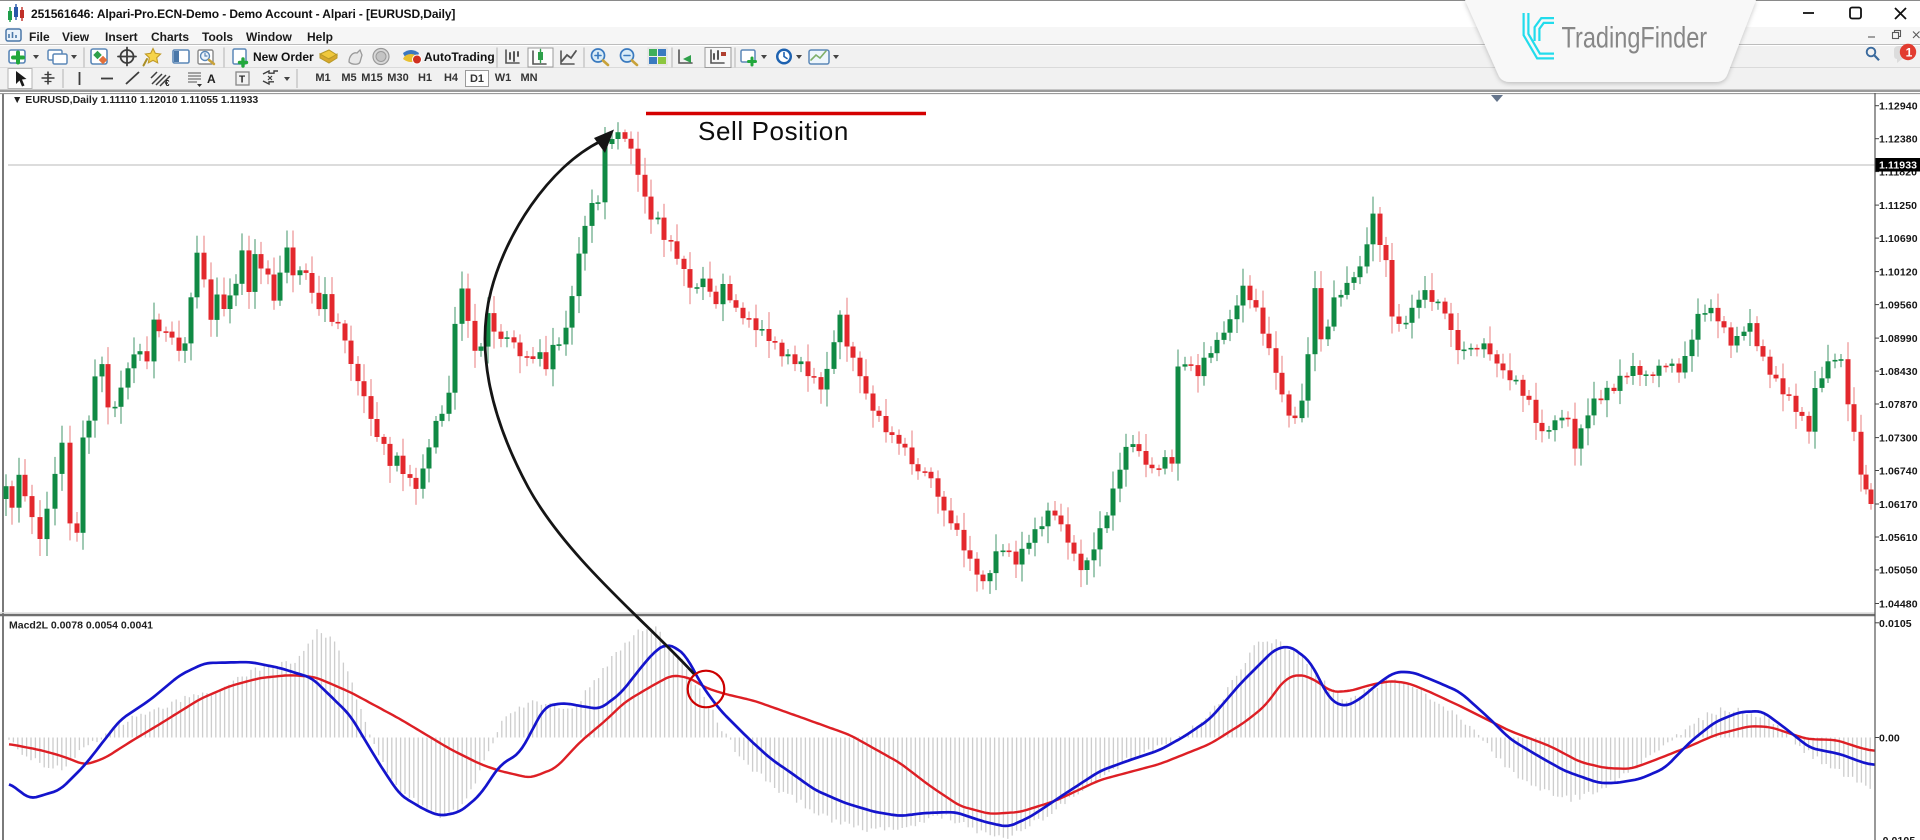 The width and height of the screenshot is (1920, 840). I want to click on svg-text: 1.10690, so click(1898, 239).